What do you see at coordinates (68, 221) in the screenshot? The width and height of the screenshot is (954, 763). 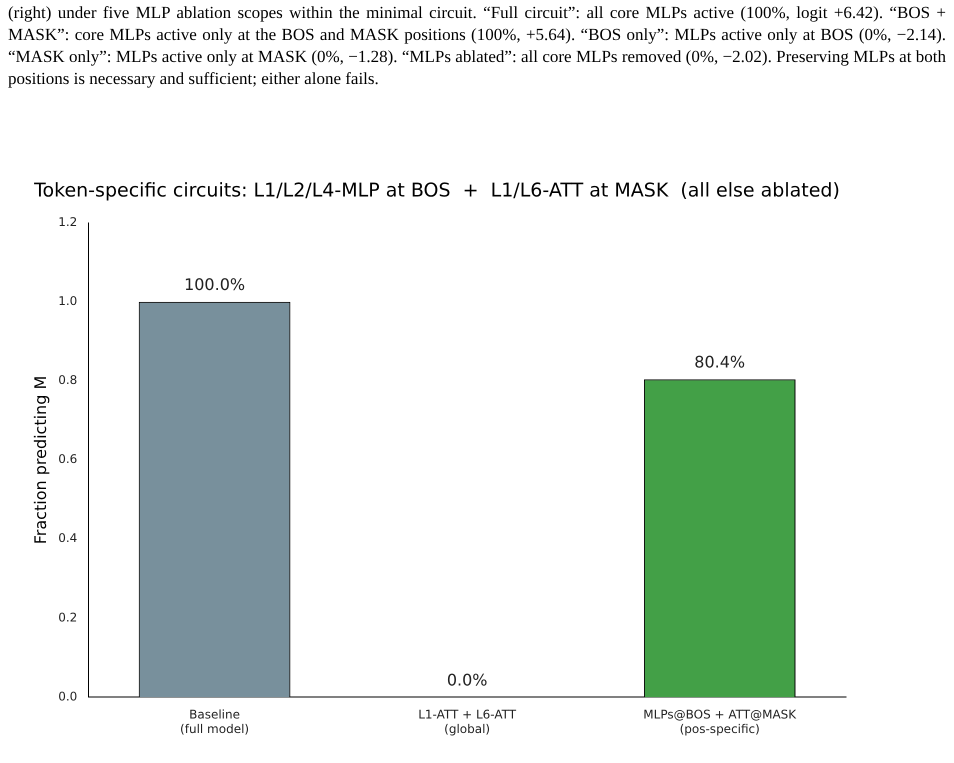 I see `y-tick-label: 1.2` at bounding box center [68, 221].